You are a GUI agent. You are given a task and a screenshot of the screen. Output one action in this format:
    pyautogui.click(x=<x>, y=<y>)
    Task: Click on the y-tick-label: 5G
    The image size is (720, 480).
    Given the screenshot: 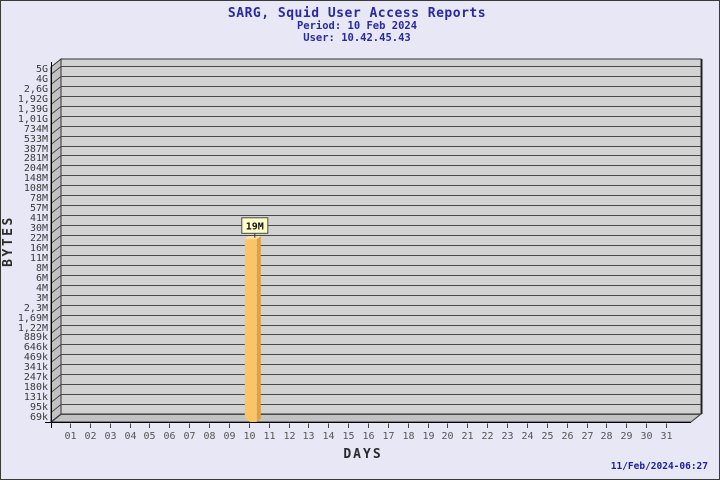 What is the action you would take?
    pyautogui.click(x=42, y=69)
    